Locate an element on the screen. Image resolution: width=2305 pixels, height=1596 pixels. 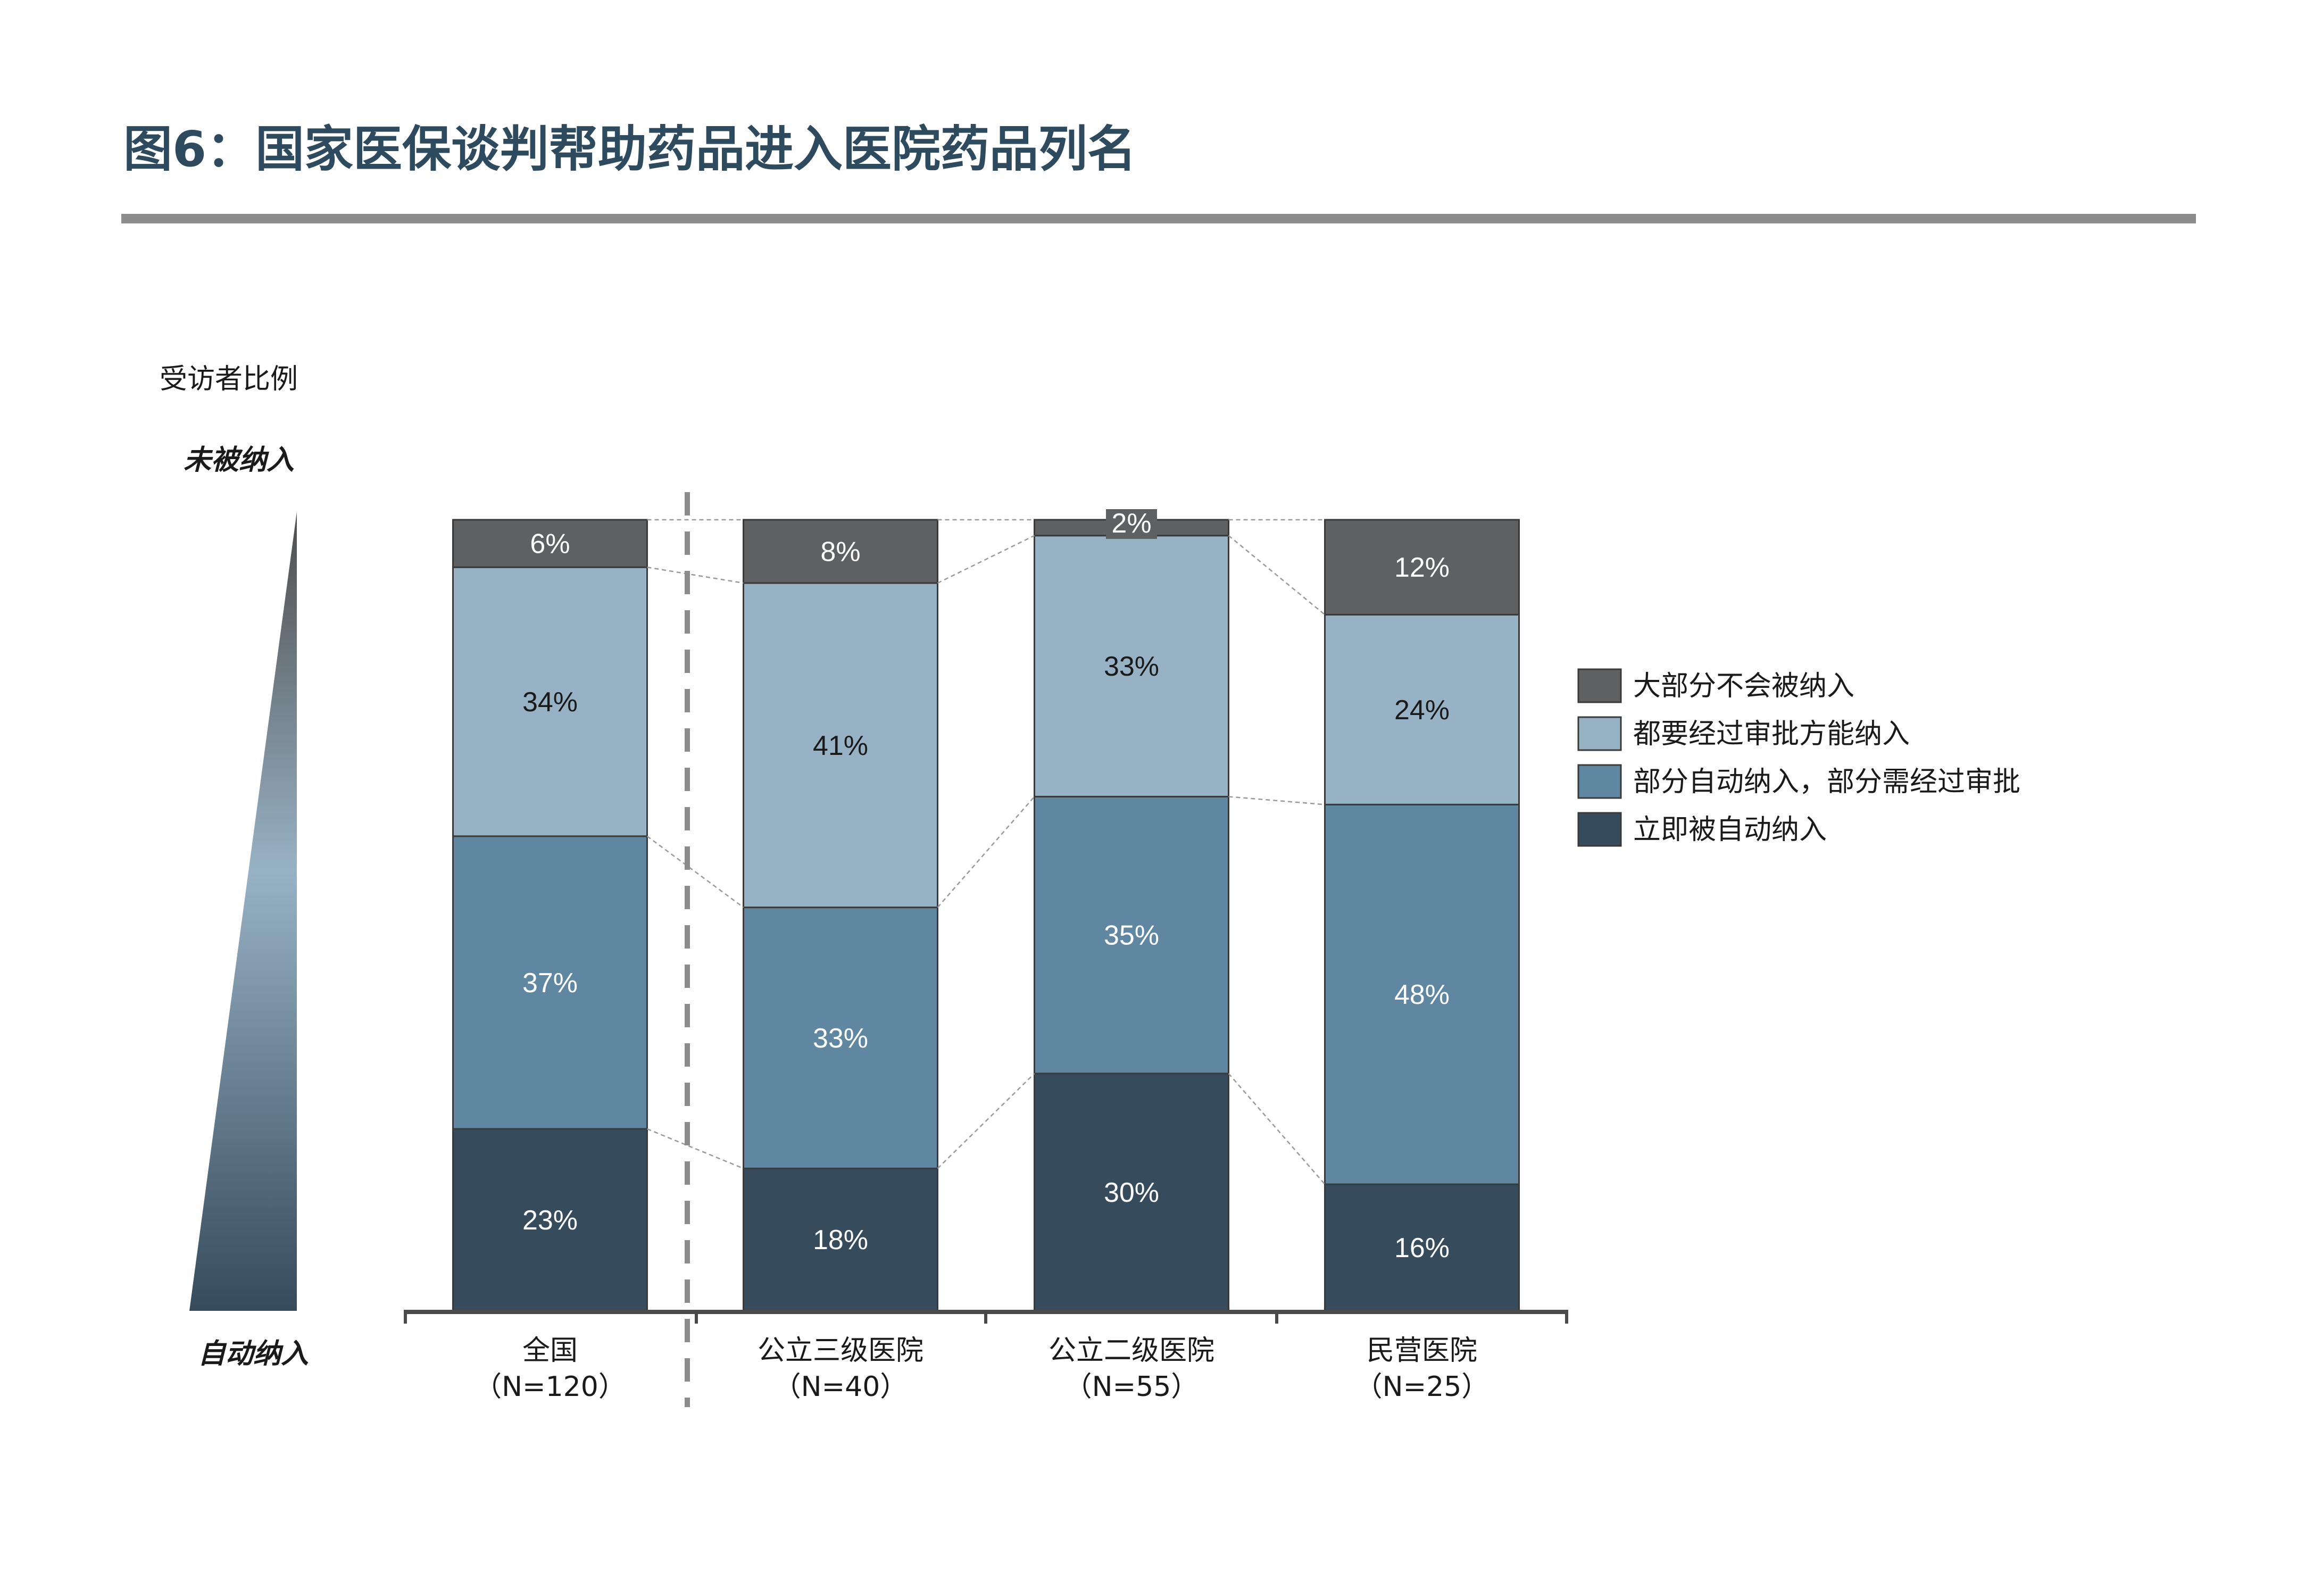
data-label: 34% is located at coordinates (550, 702).